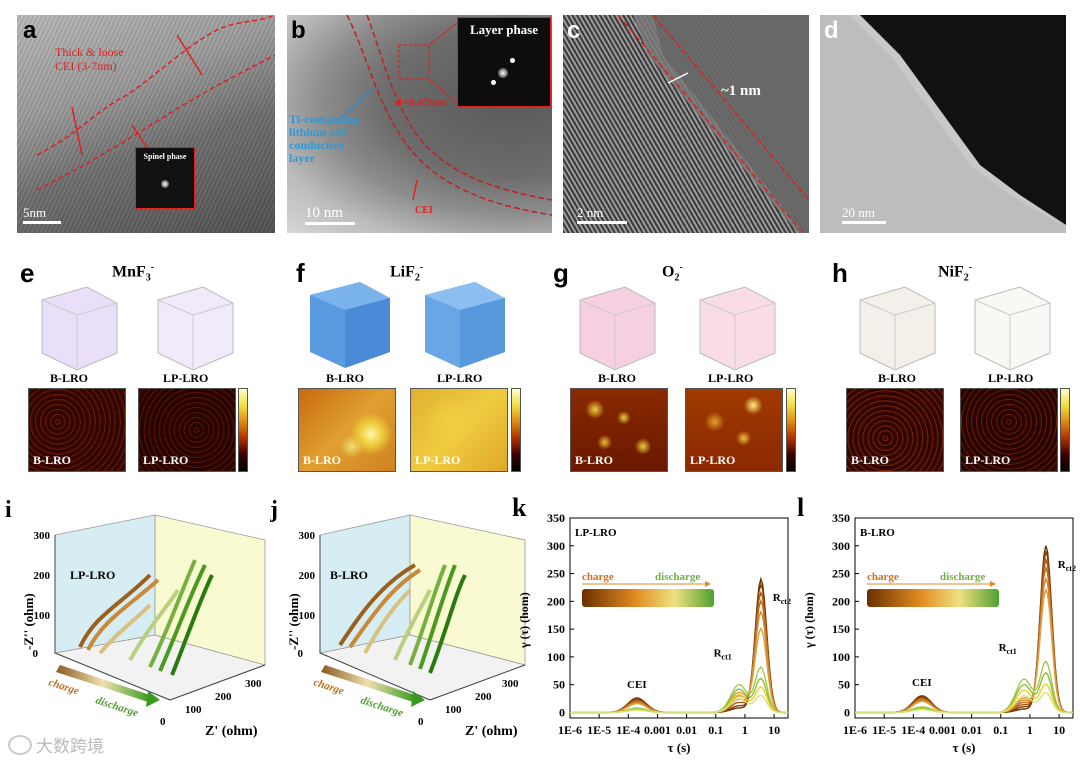  I want to click on panel-e-ion: MnF3-, so click(133, 273).